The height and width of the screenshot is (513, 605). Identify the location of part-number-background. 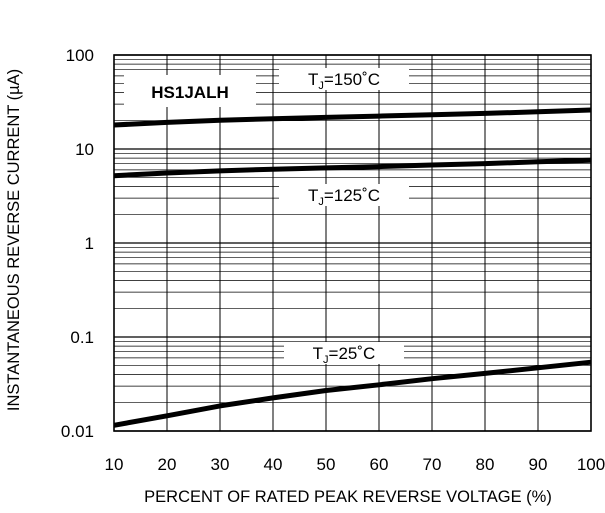
(190, 91).